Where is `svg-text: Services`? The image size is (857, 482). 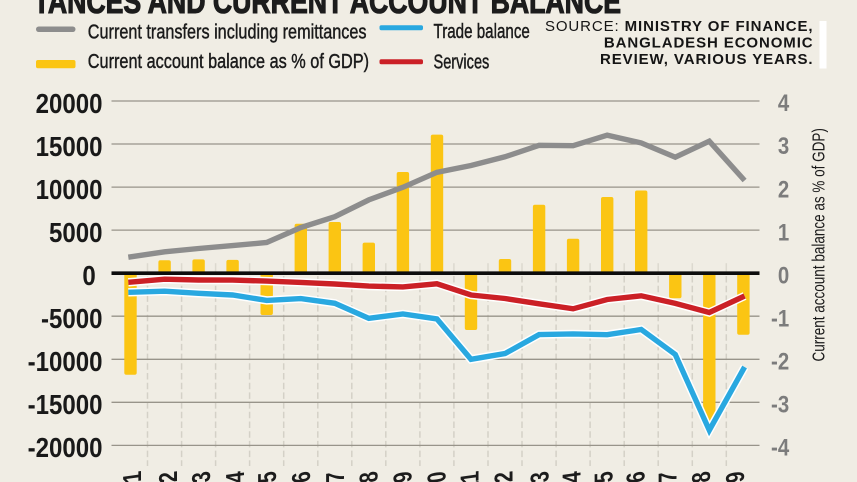
svg-text: Services is located at coordinates (462, 61).